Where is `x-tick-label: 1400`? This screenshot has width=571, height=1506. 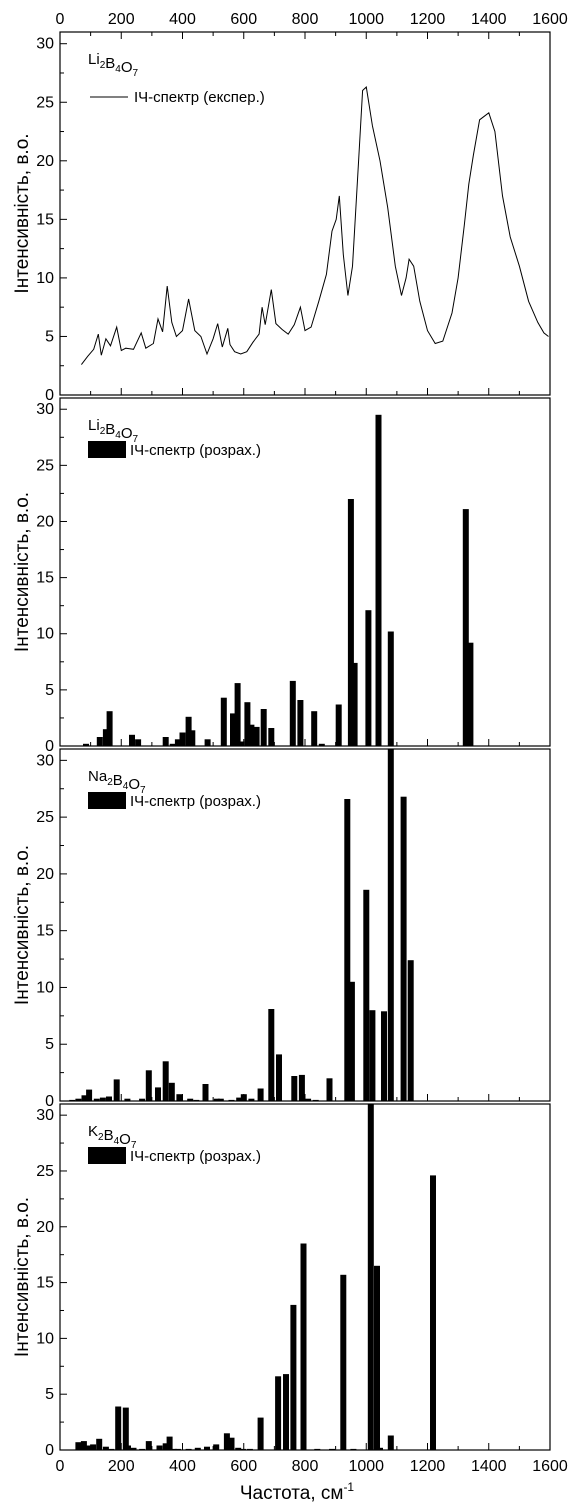 x-tick-label: 1400 is located at coordinates (489, 1466).